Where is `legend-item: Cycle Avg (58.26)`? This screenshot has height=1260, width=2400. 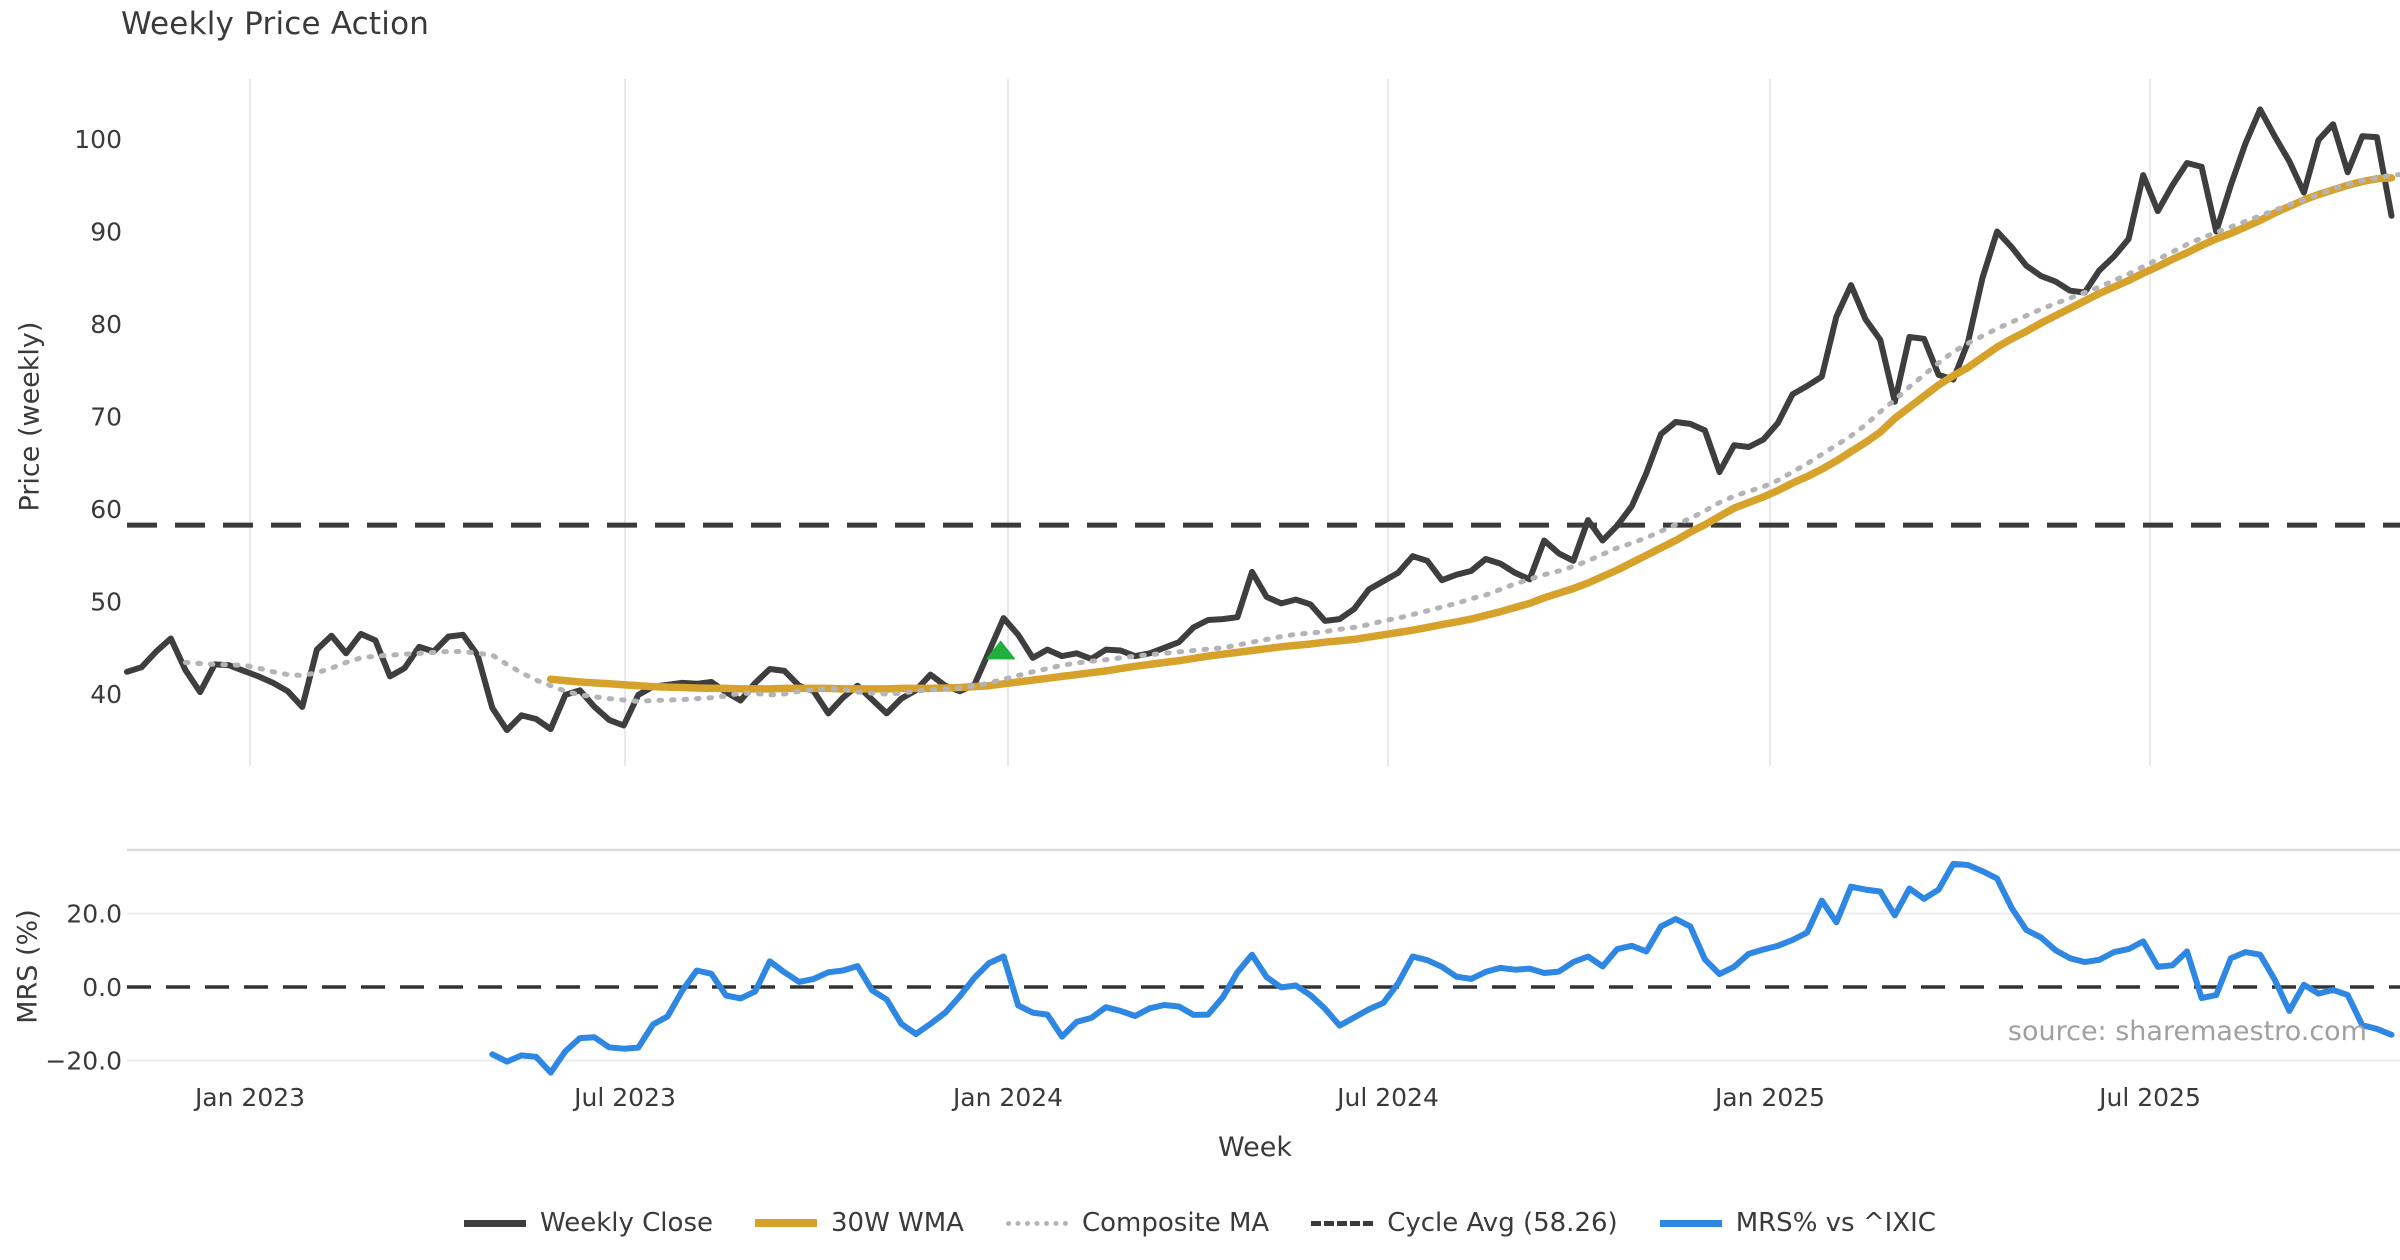 legend-item: Cycle Avg (58.26) is located at coordinates (1464, 1223).